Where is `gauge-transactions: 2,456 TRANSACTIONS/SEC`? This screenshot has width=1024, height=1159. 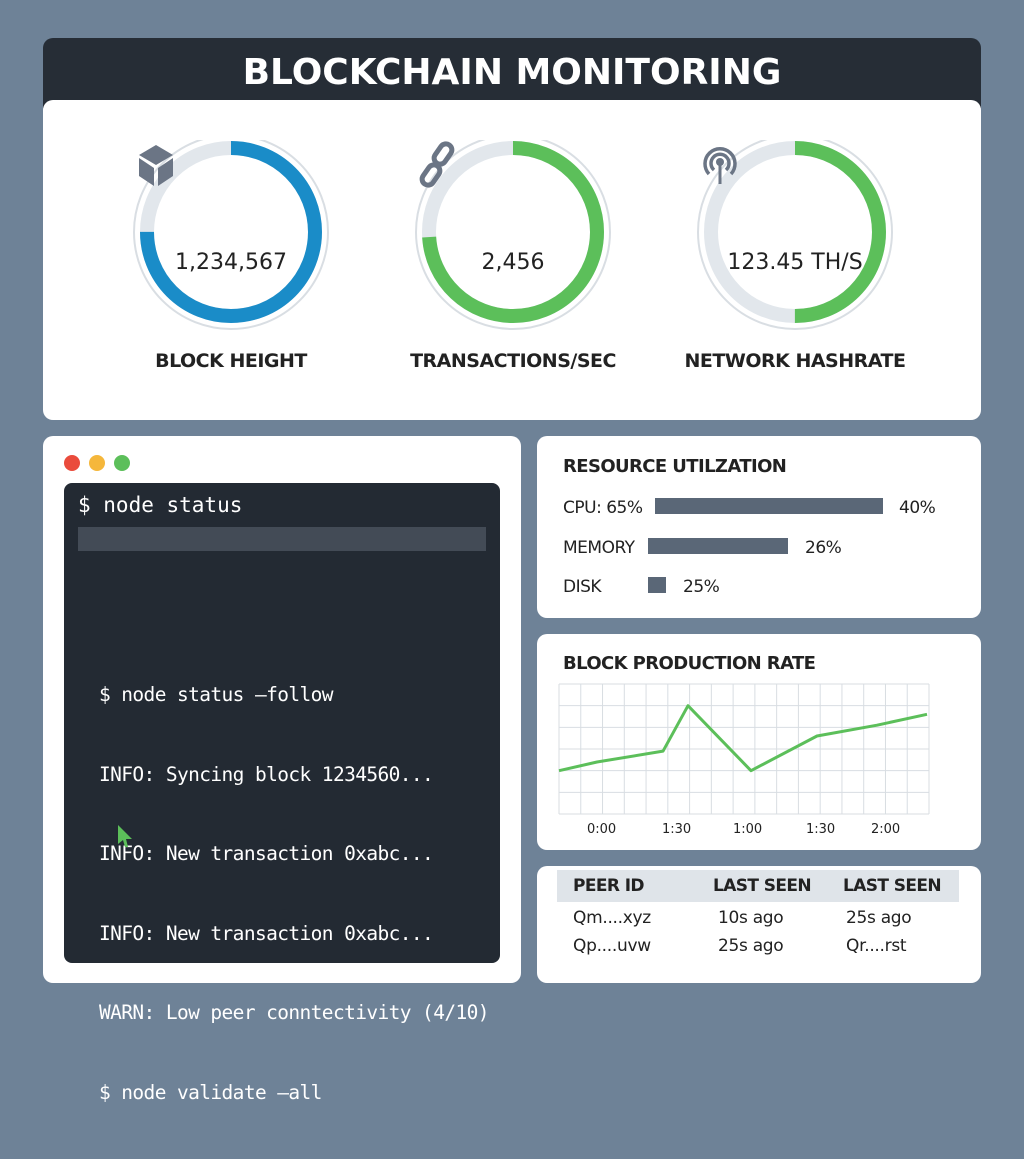
gauge-transactions: 2,456 TRANSACTIONS/SEC is located at coordinates (513, 270).